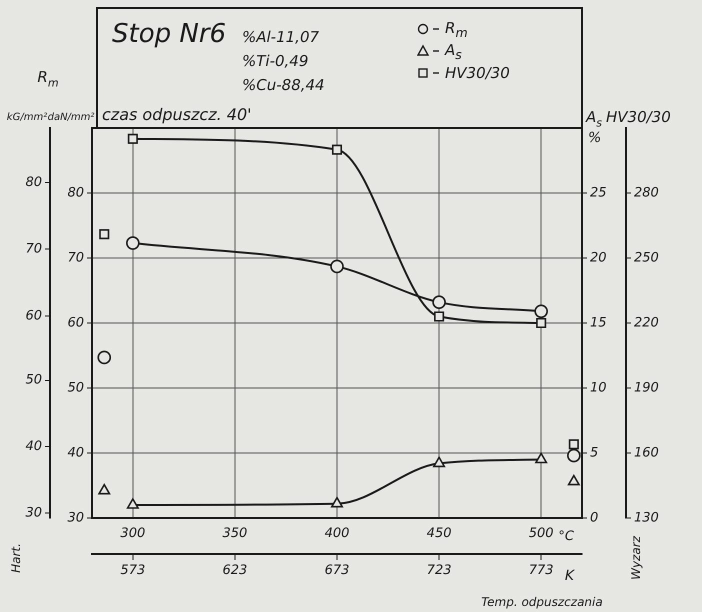 This screenshot has width=702, height=612. Describe the element at coordinates (75, 322) in the screenshot. I see `y-tick-label: 60` at that location.